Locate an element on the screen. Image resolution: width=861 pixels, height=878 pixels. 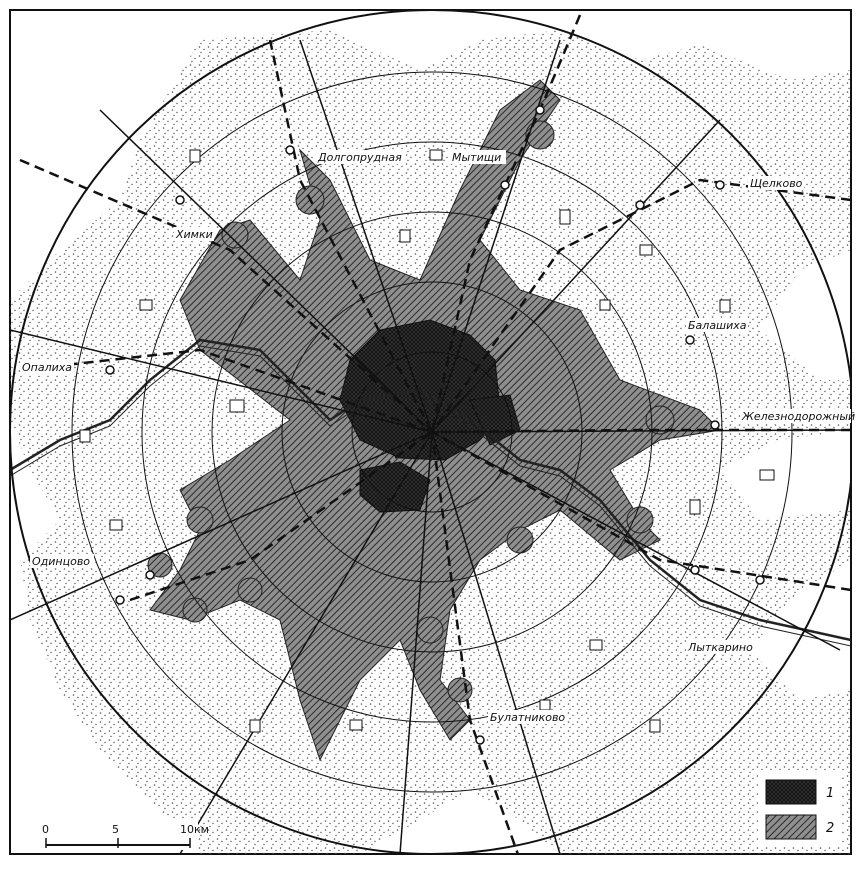
city-label: Булатниково is located at coordinates (527, 717).